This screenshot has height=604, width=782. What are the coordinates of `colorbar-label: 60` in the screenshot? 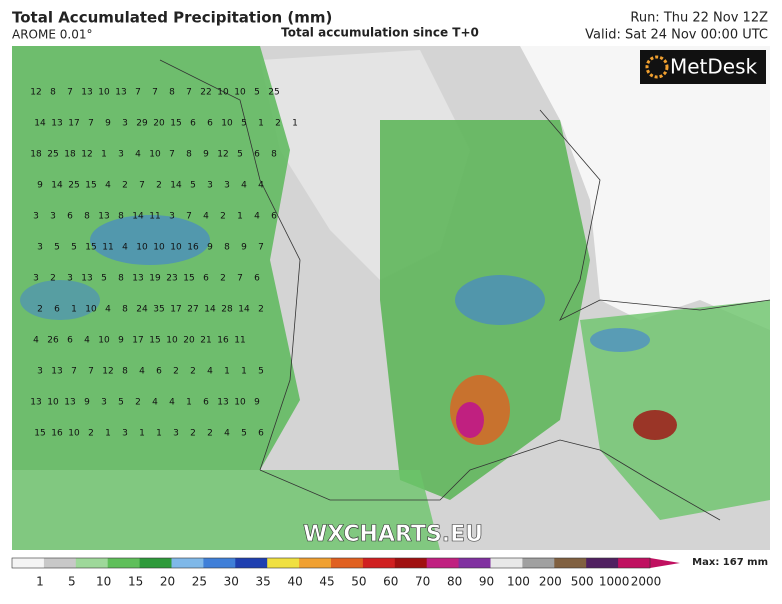 It's located at (390, 582).